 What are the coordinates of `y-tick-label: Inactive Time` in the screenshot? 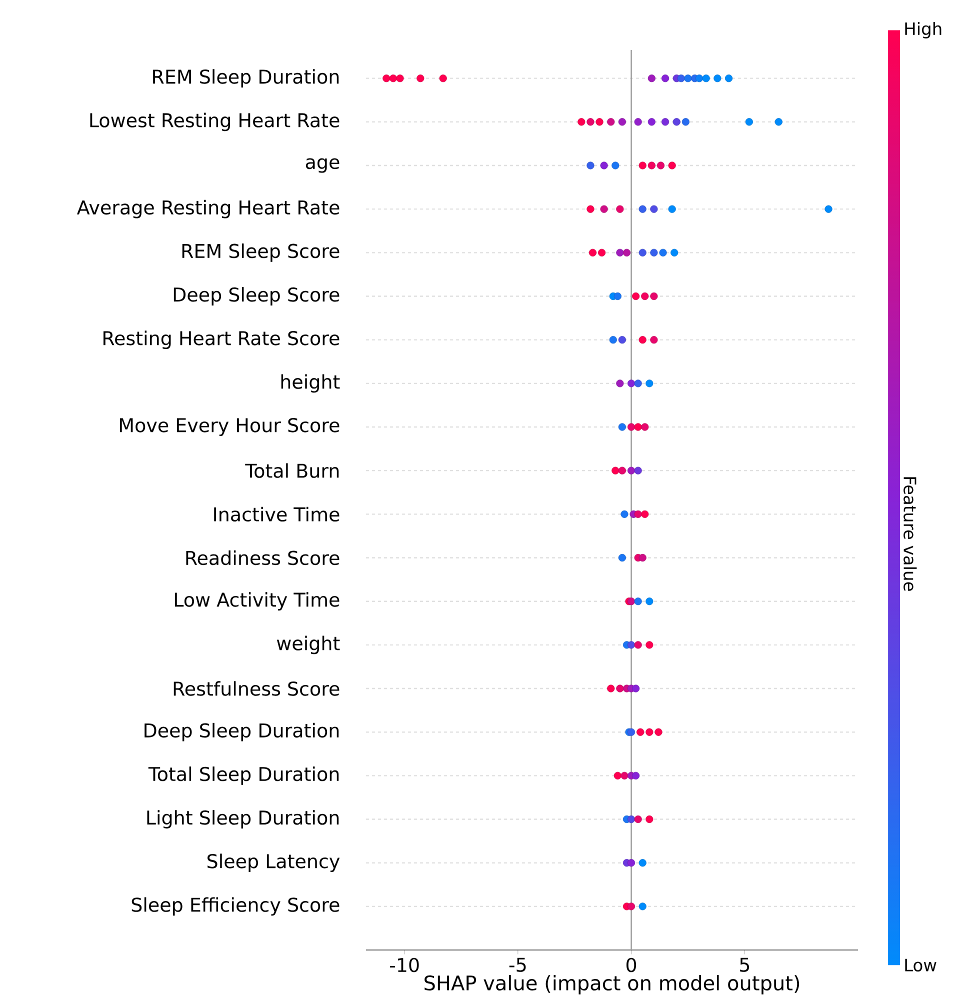 It's located at (277, 514).